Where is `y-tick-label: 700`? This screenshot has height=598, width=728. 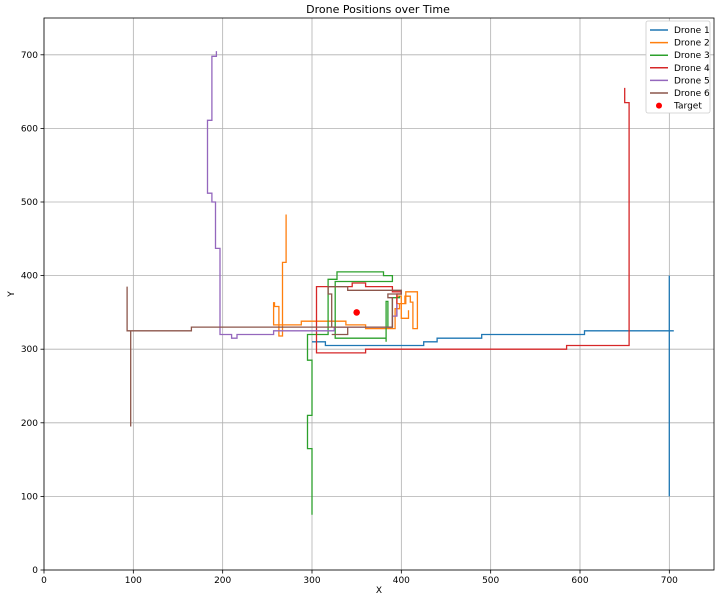
y-tick-label: 700 is located at coordinates (29, 56).